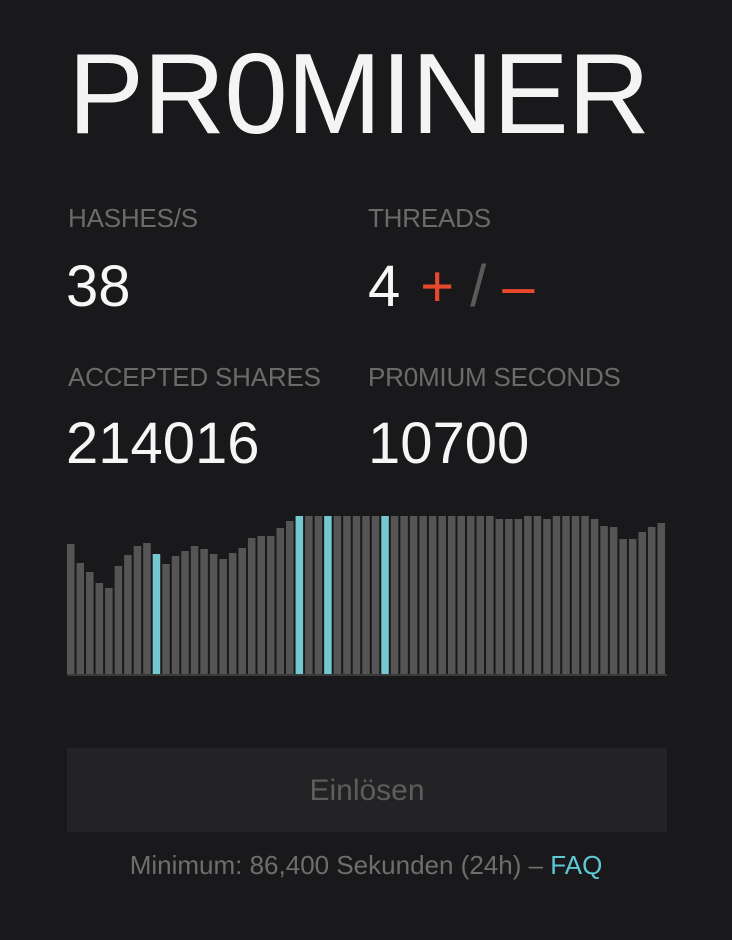  What do you see at coordinates (518, 286) in the screenshot?
I see `threads-decrease-button: –` at bounding box center [518, 286].